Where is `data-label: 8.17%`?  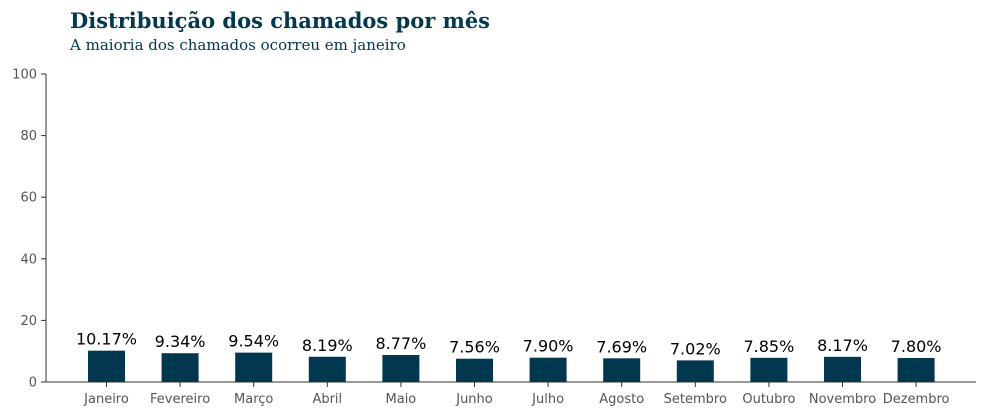
data-label: 8.17% is located at coordinates (842, 345).